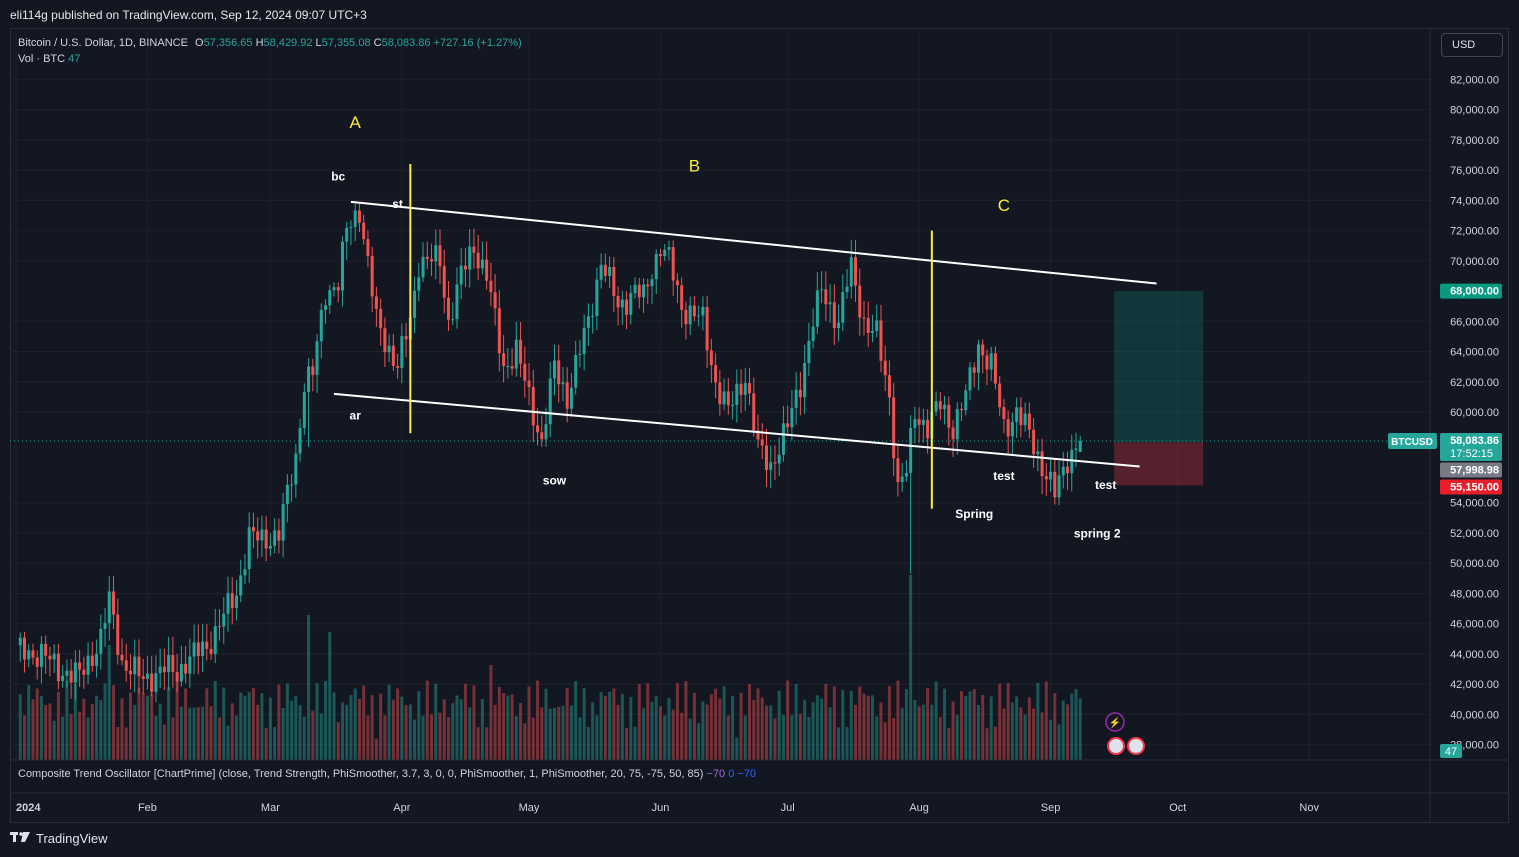 Image resolution: width=1519 pixels, height=857 pixels. Describe the element at coordinates (1471, 291) in the screenshot. I see `price-label-tag` at that location.